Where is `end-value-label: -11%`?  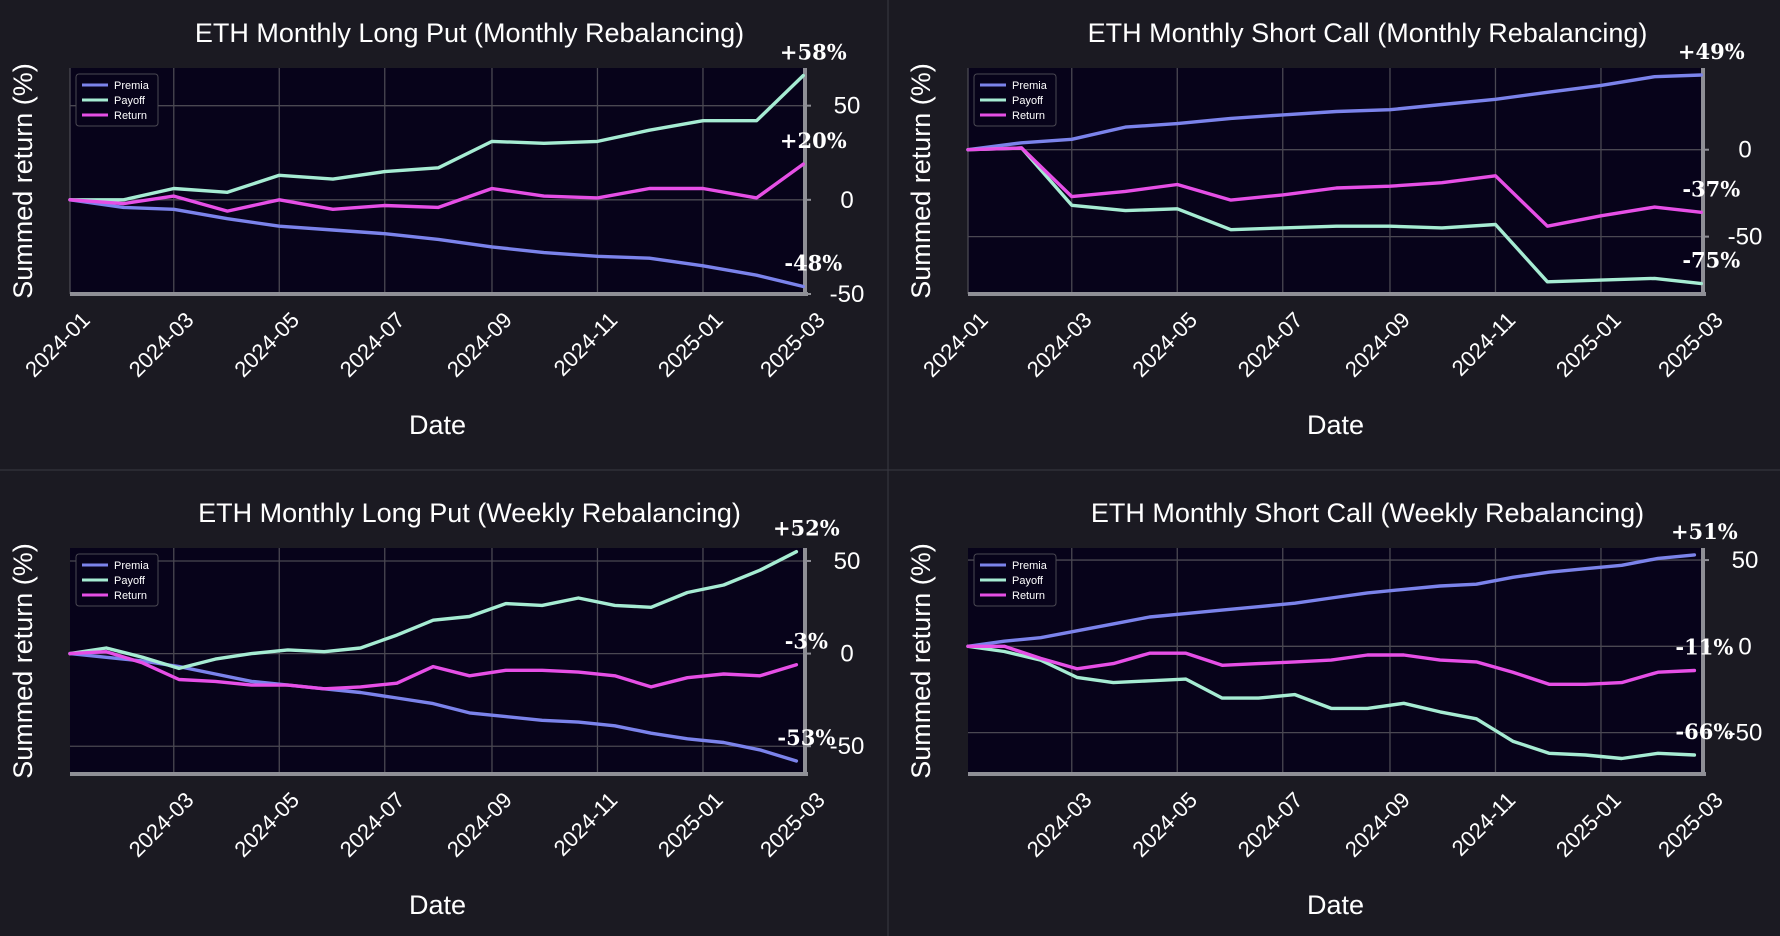 end-value-label: -11% is located at coordinates (1704, 646).